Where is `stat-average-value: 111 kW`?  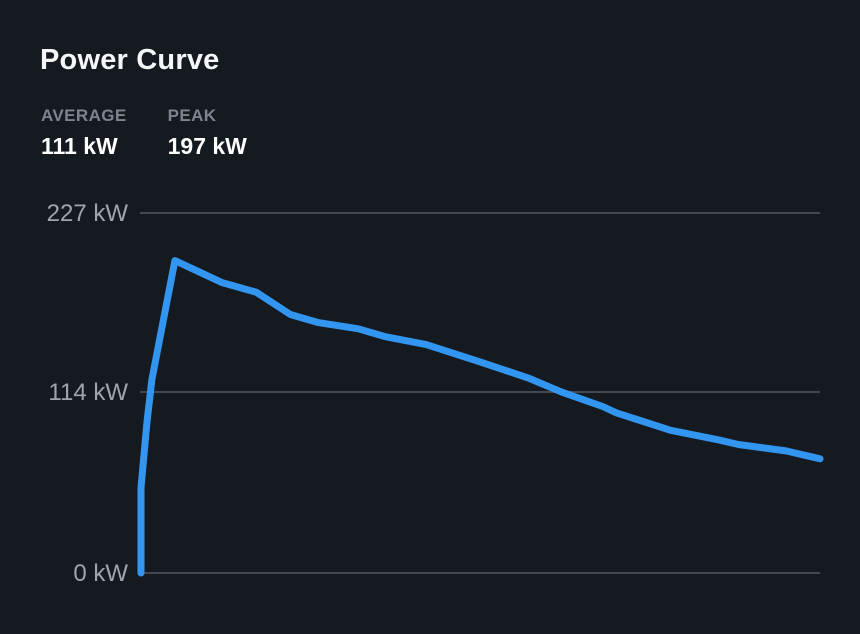
stat-average-value: 111 kW is located at coordinates (79, 146).